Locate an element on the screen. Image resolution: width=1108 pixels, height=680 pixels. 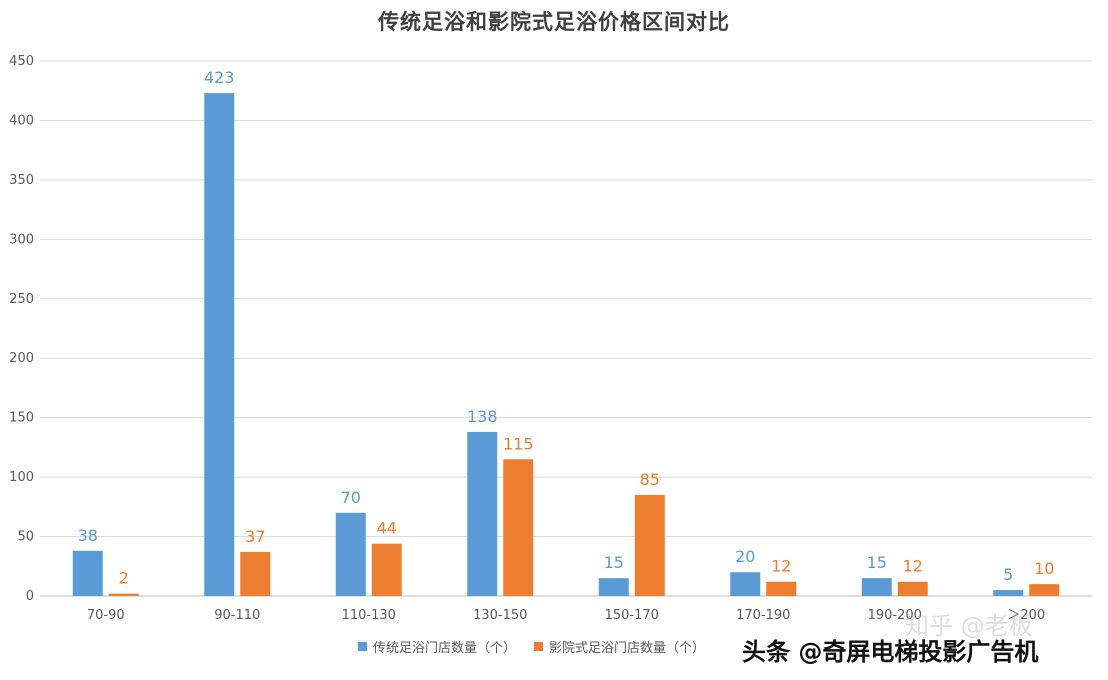
y-axis-ticks: 0 50 100 150 200 250 300 350 400 450 is located at coordinates (21, 329).